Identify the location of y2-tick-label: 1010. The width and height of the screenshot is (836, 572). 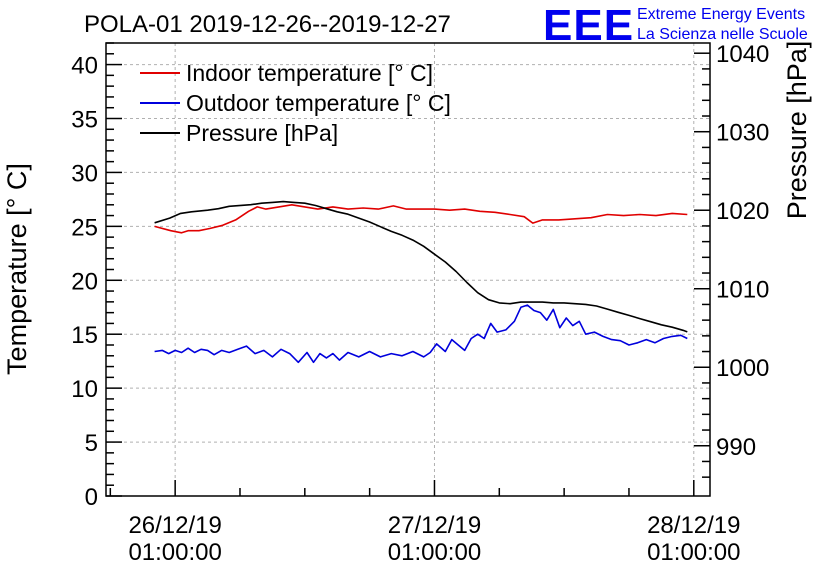
(742, 290).